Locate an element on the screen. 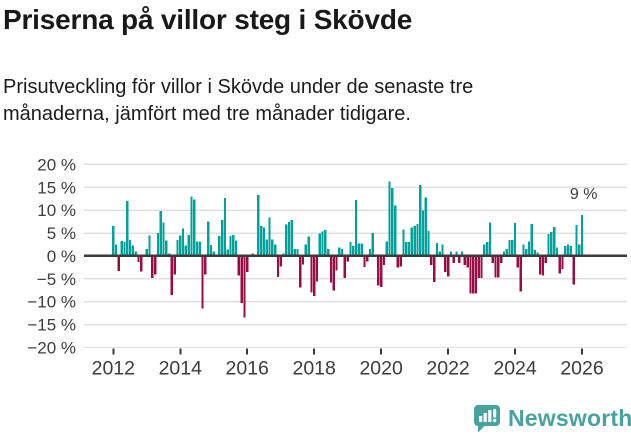 This screenshot has width=631, height=439. svg-text: −15 % is located at coordinates (51, 325).